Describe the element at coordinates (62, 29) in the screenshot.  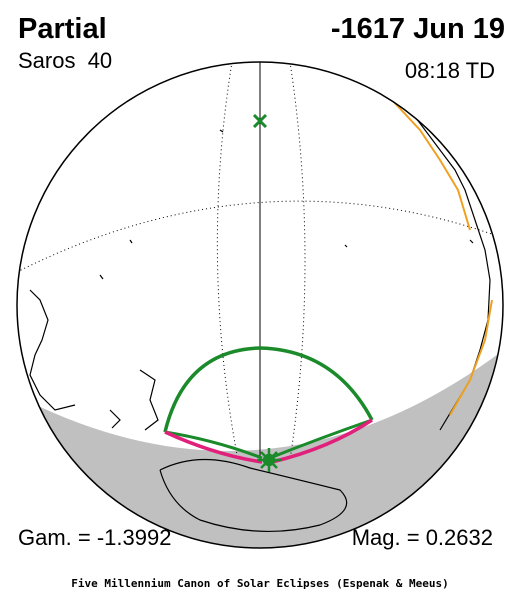
I see `eclipse-type: Partial` at that location.